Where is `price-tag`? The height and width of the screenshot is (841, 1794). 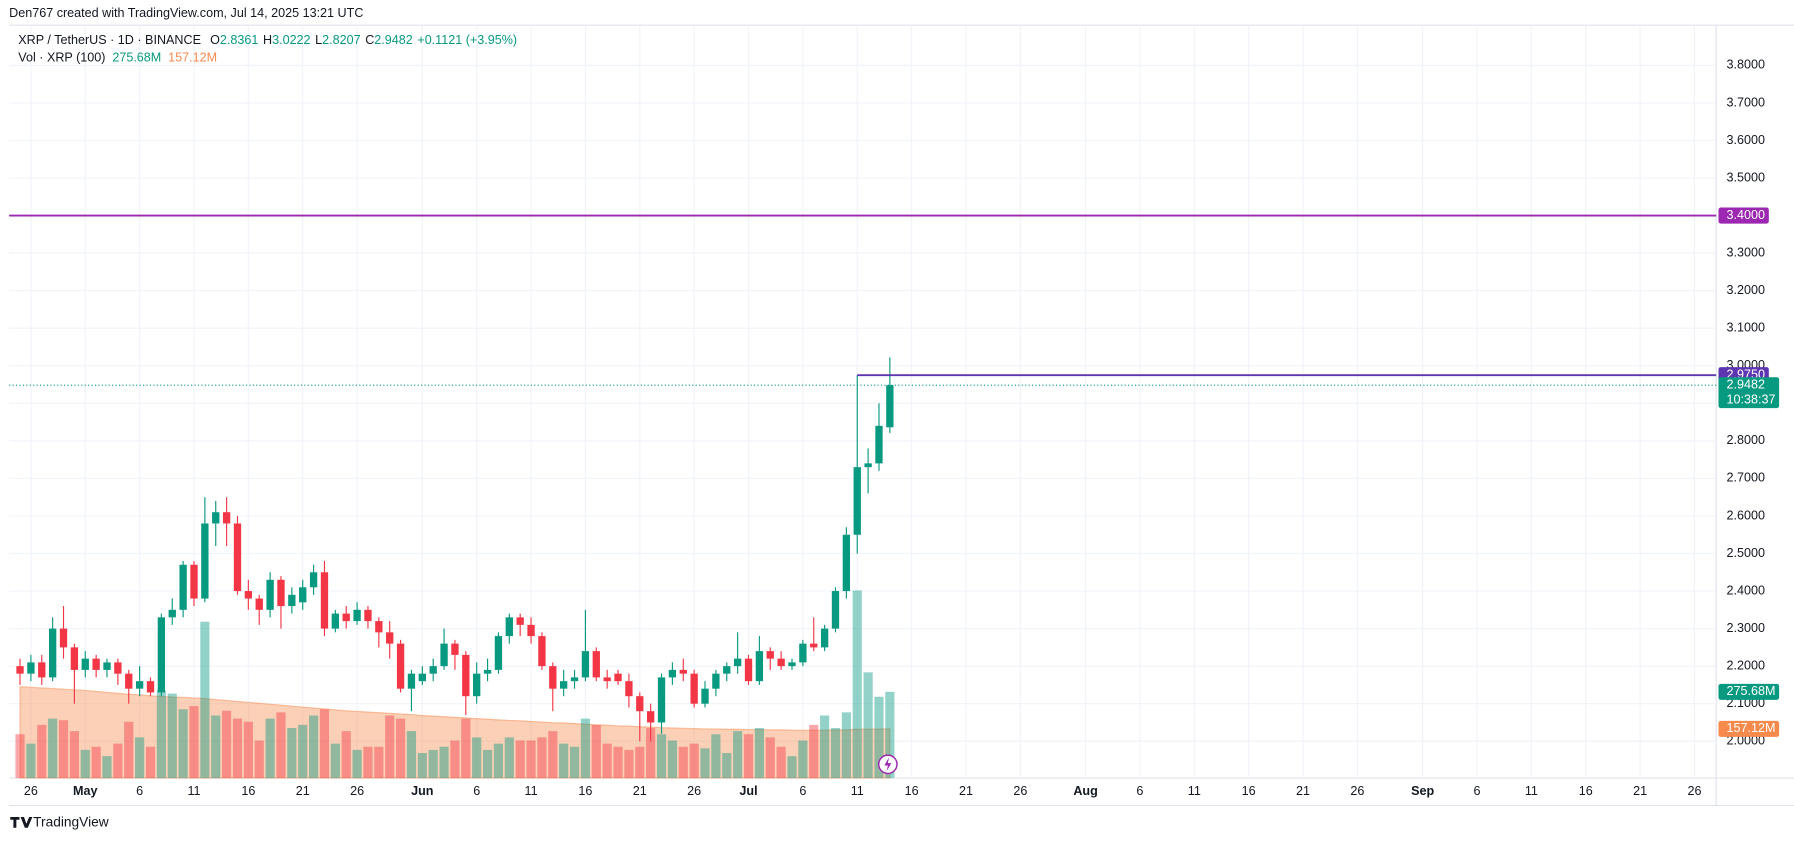 price-tag is located at coordinates (1743, 215).